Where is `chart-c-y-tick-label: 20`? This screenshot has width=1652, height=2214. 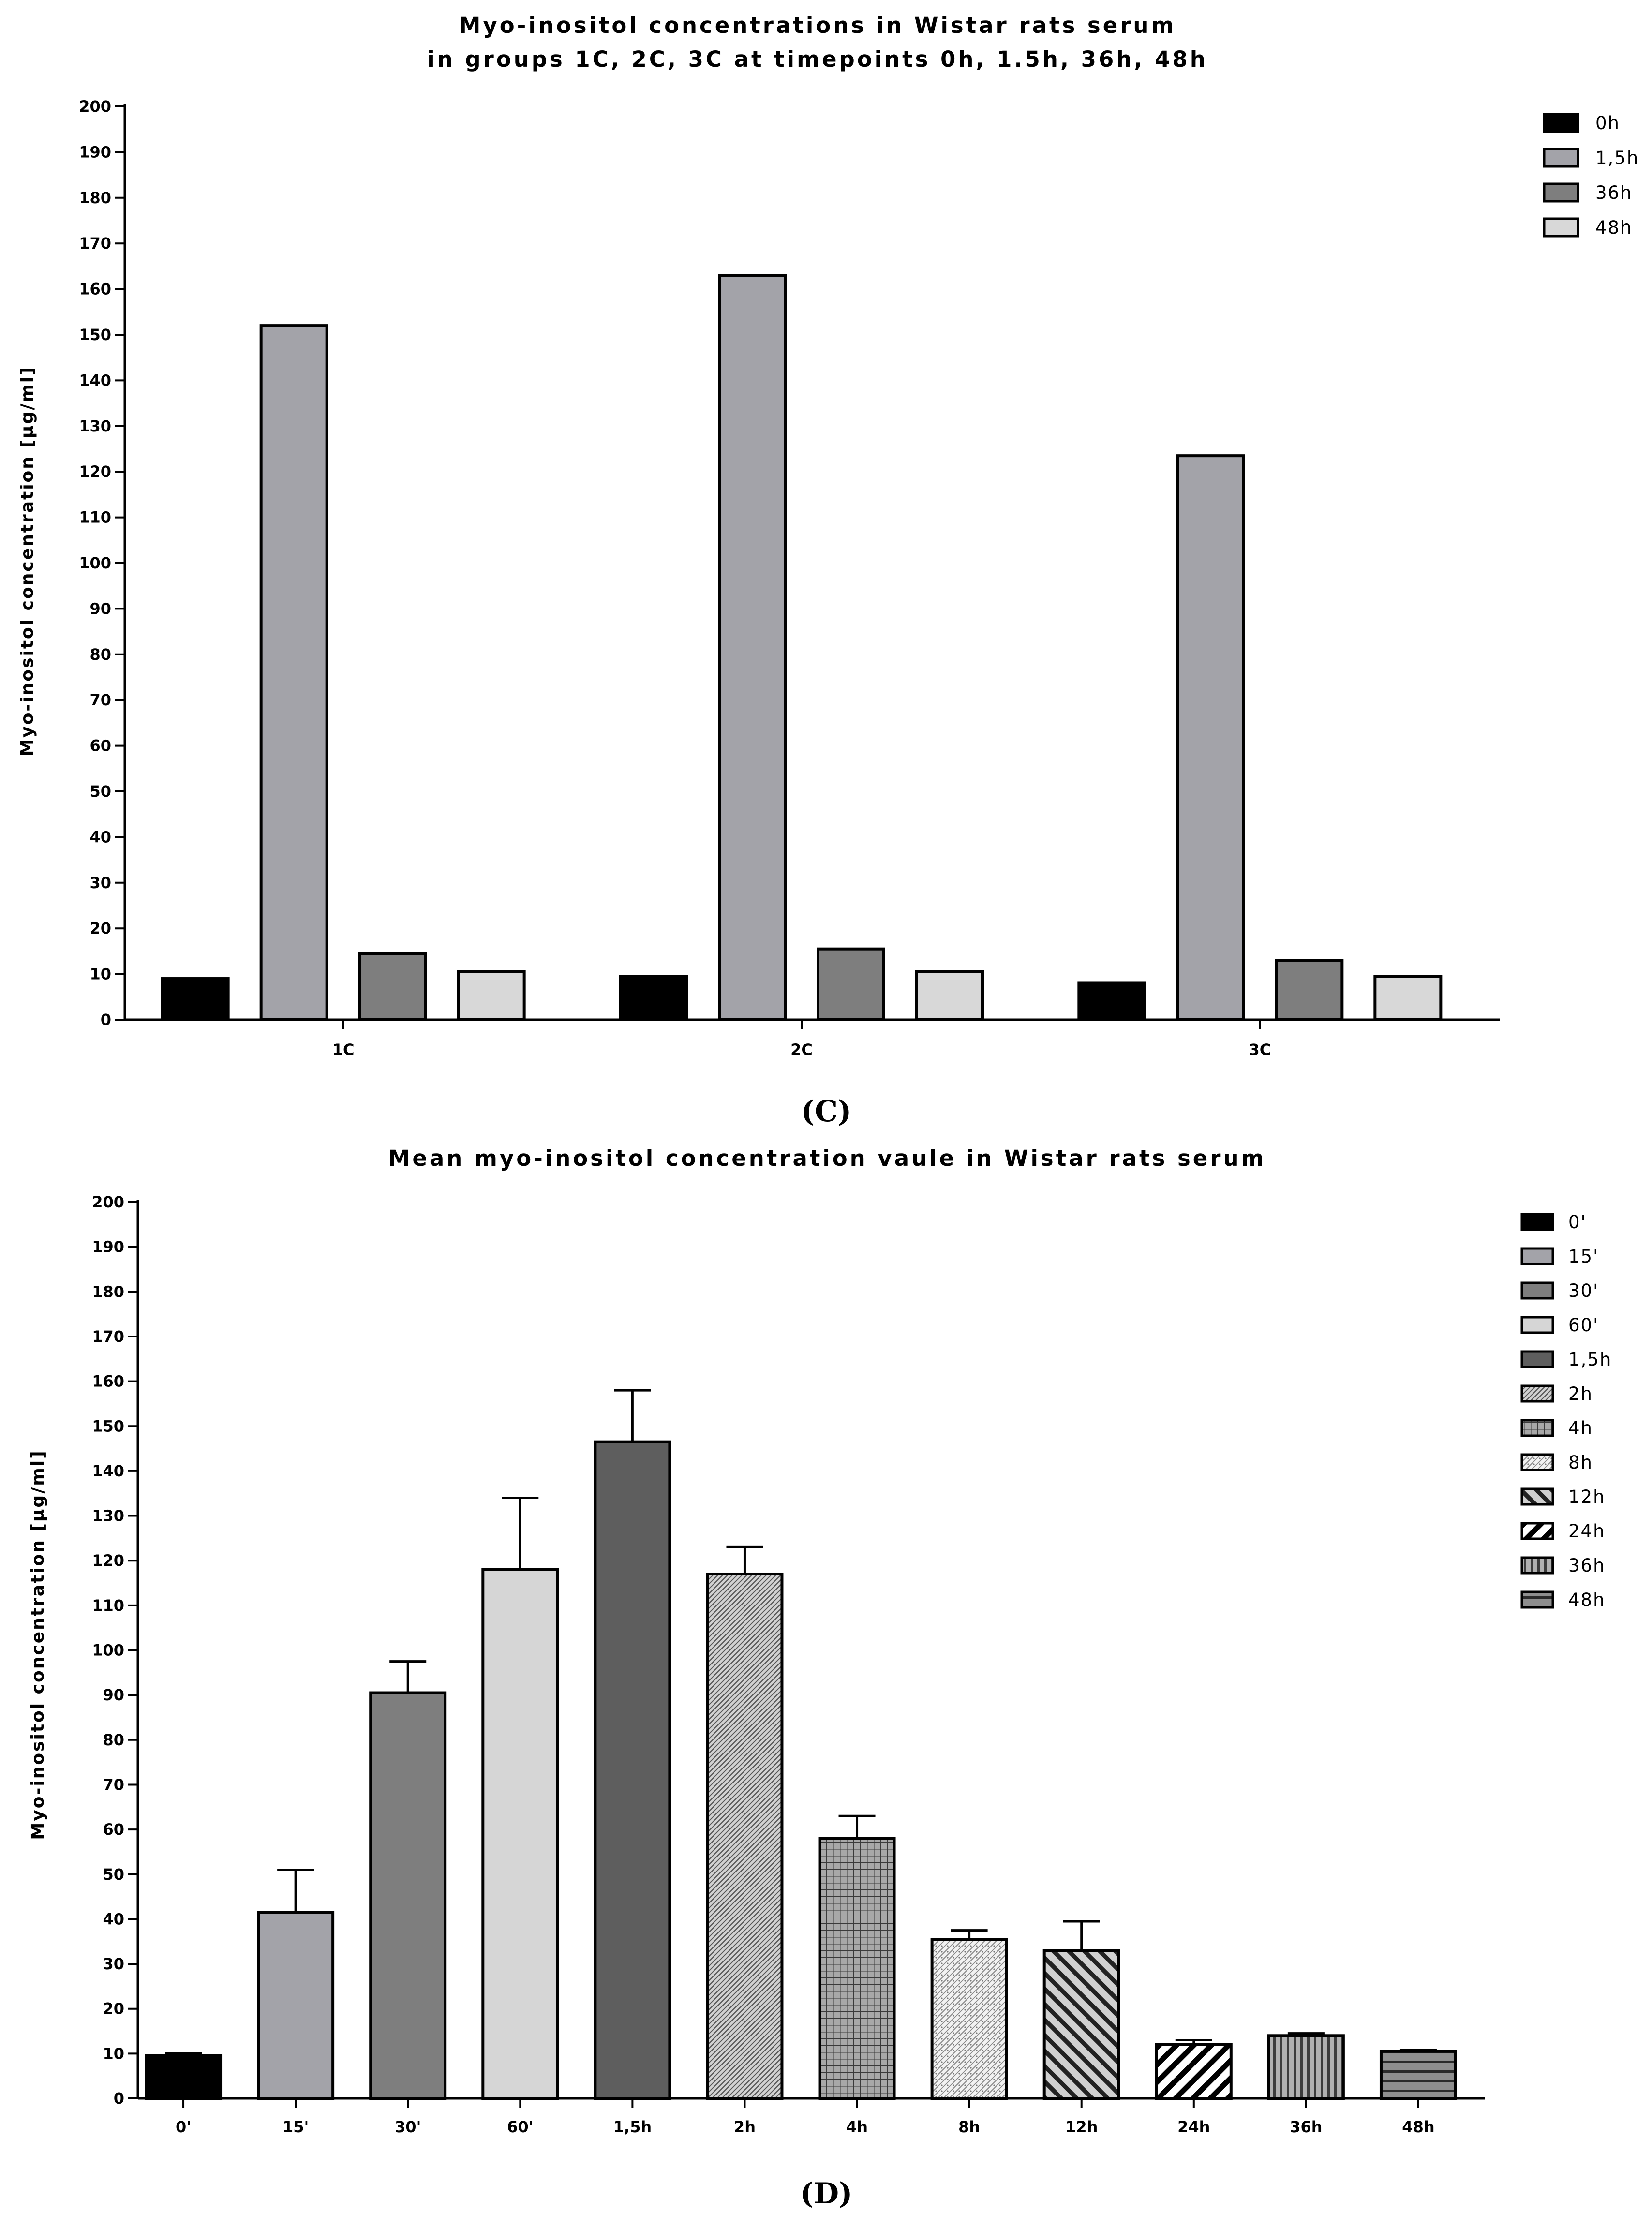
chart-c-y-tick-label: 20 is located at coordinates (100, 928).